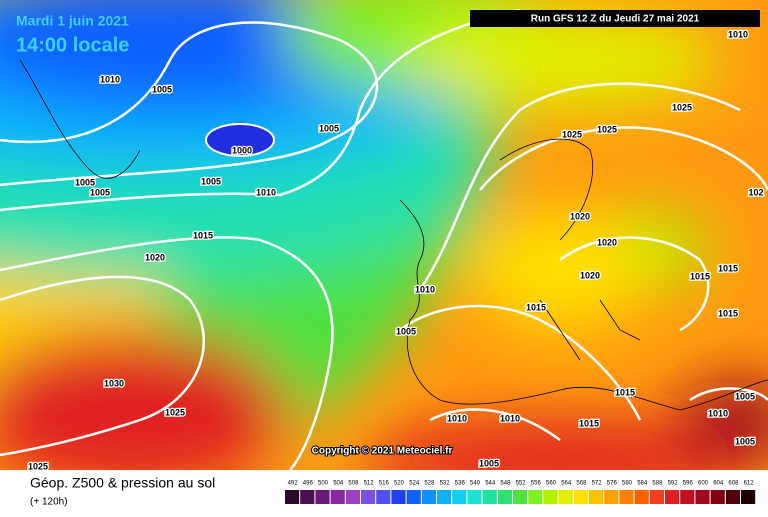  Describe the element at coordinates (566, 484) in the screenshot. I see `scale-label: 564` at that location.